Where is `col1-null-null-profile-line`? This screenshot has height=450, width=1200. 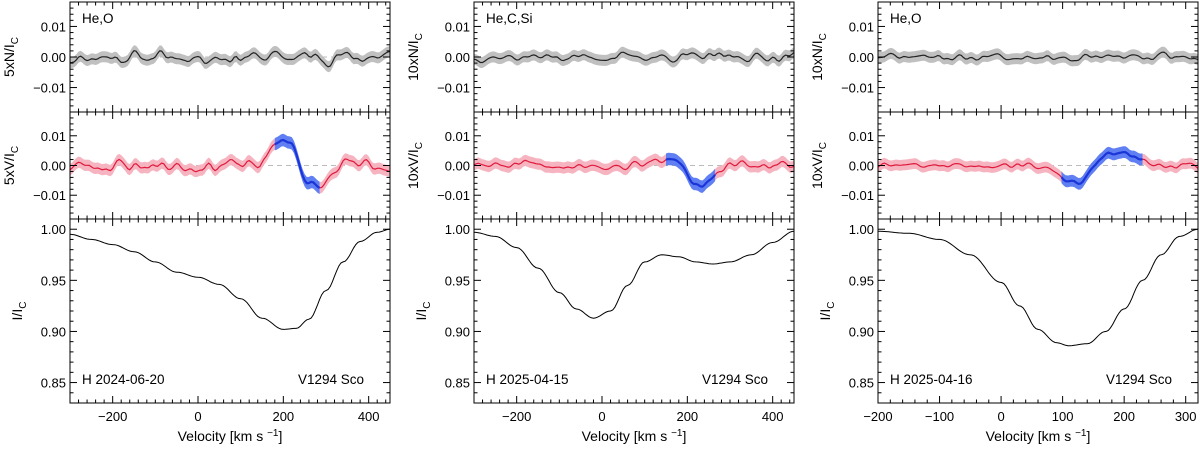 col1-null-null-profile-line is located at coordinates (230, 59).